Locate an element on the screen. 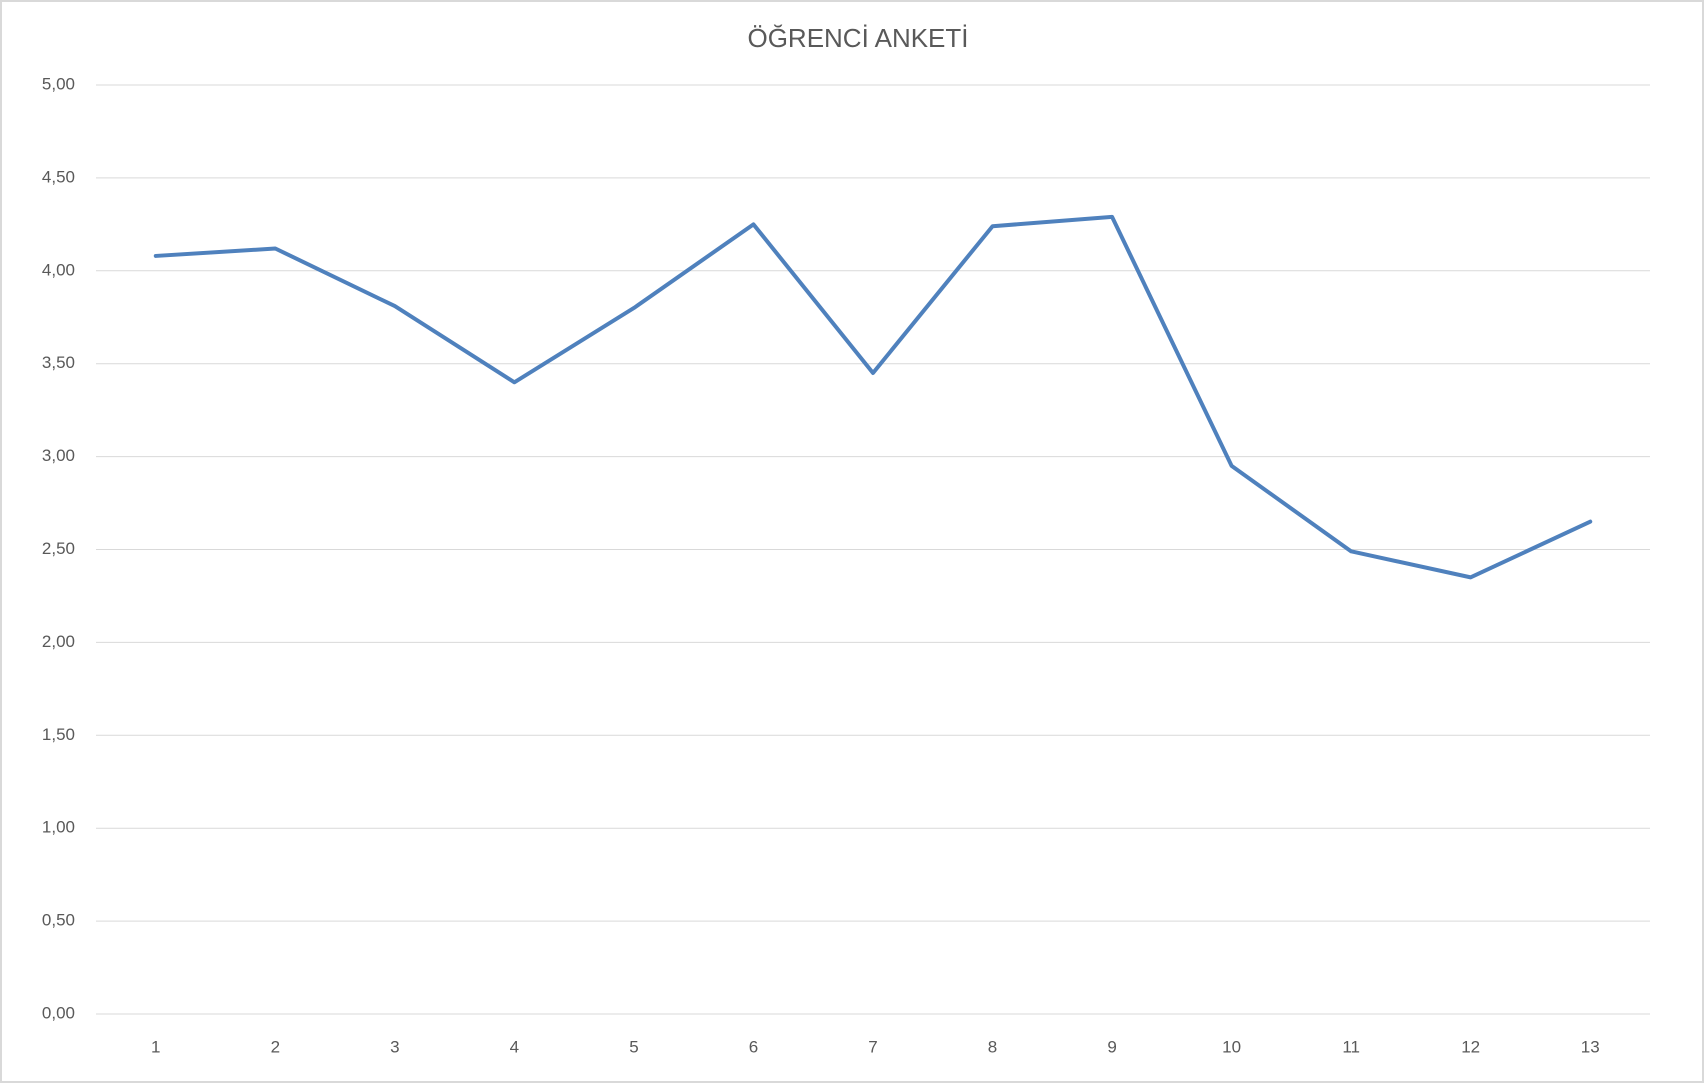  y-tick-label: 1,50 is located at coordinates (58, 734).